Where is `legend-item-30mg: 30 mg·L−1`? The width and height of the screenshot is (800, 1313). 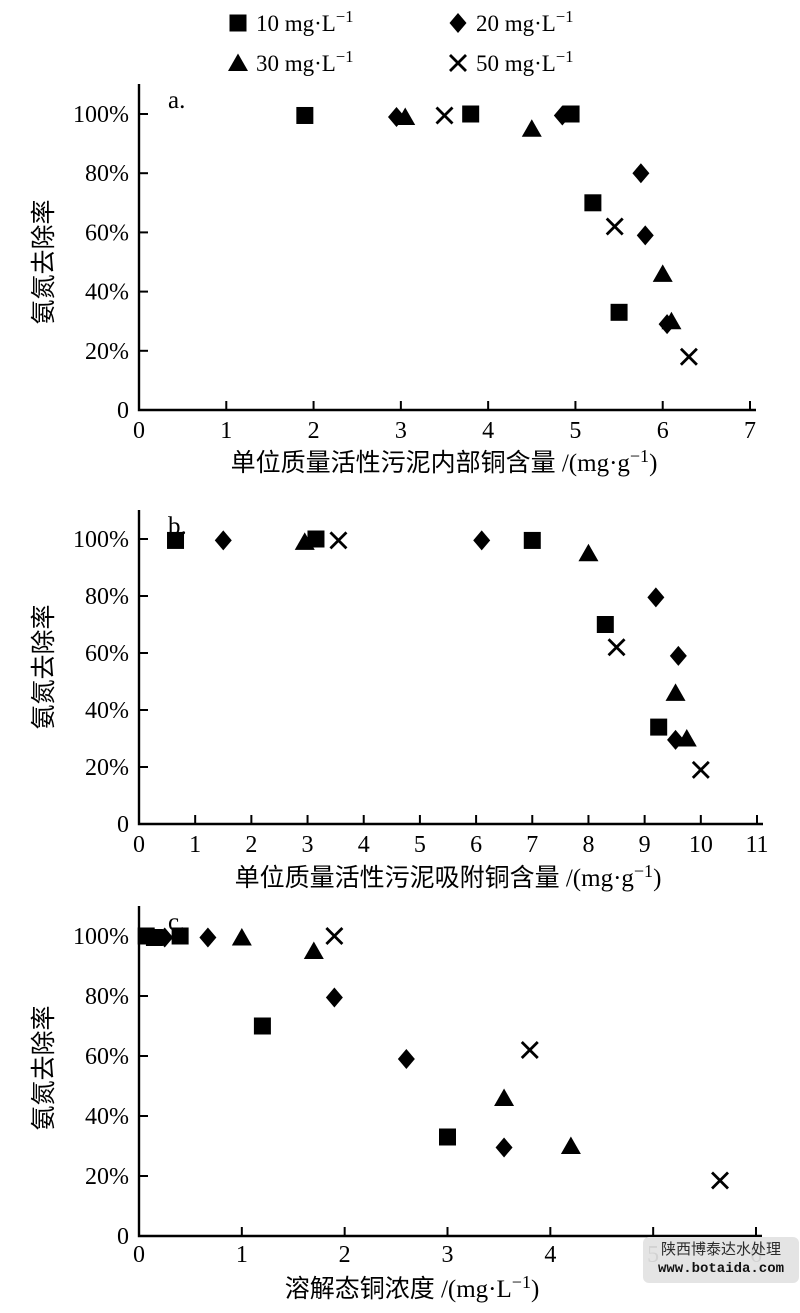
legend-item-30mg: 30 mg·L−1 is located at coordinates (290, 61).